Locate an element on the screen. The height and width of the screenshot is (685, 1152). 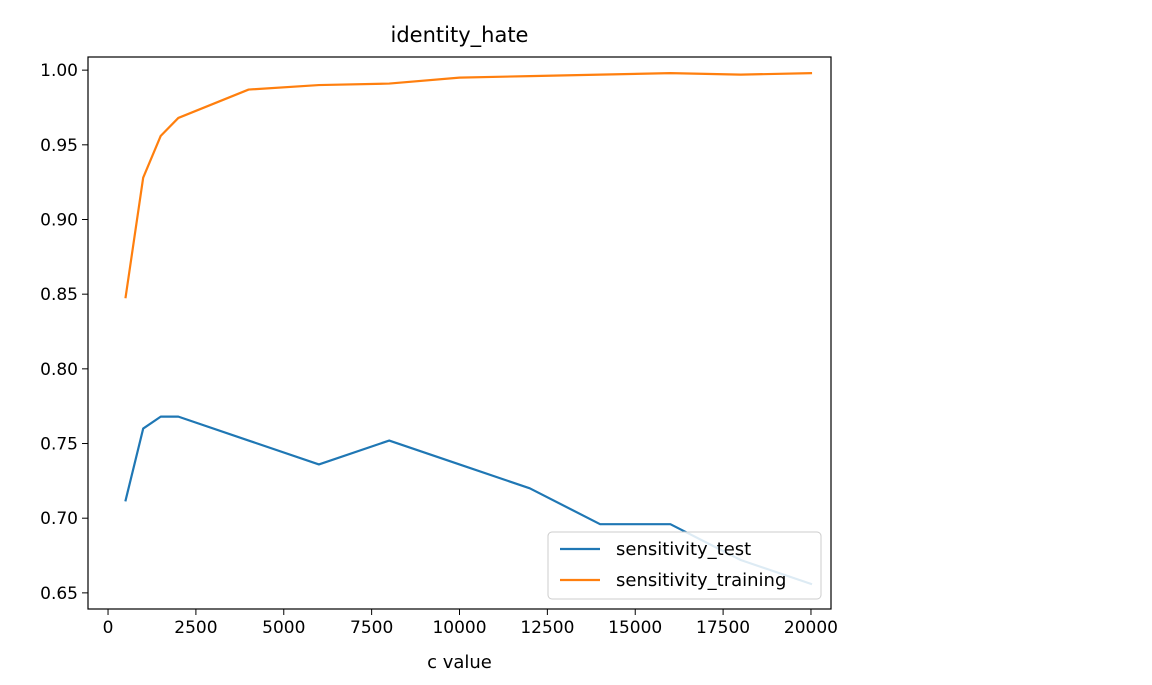
x-tick-label: 15000 is located at coordinates (635, 628).